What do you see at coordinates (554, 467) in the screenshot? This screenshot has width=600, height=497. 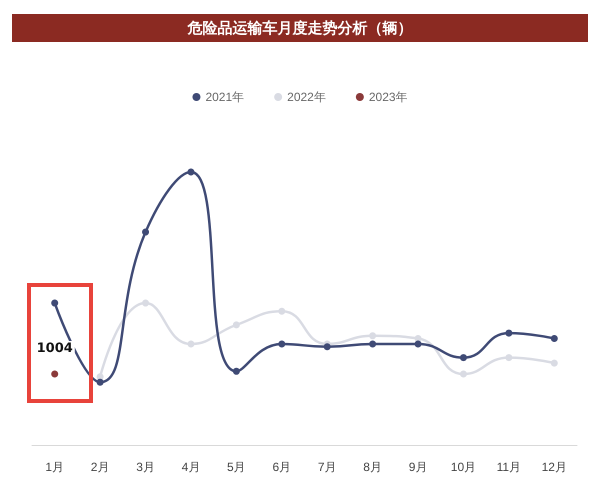 I see `x-tick-label: 12月` at bounding box center [554, 467].